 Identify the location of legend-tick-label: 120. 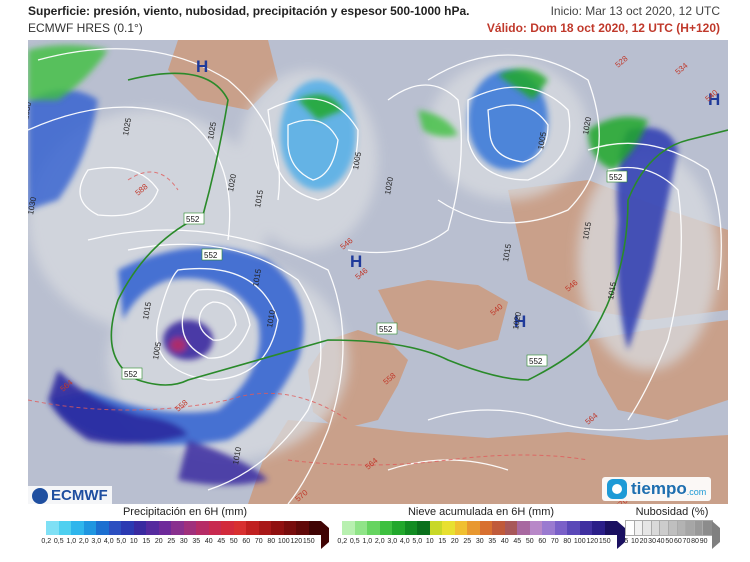
(592, 541).